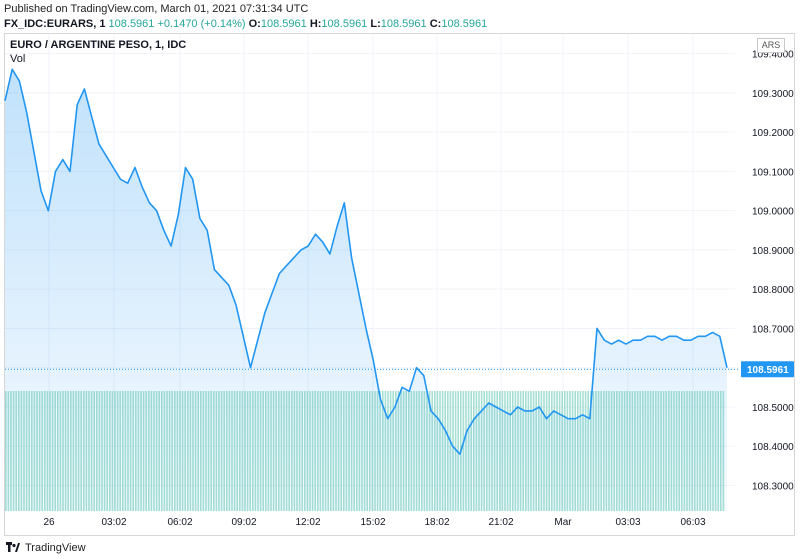 This screenshot has width=800, height=559. What do you see at coordinates (13, 547) in the screenshot?
I see `tradingview-logo-icon` at bounding box center [13, 547].